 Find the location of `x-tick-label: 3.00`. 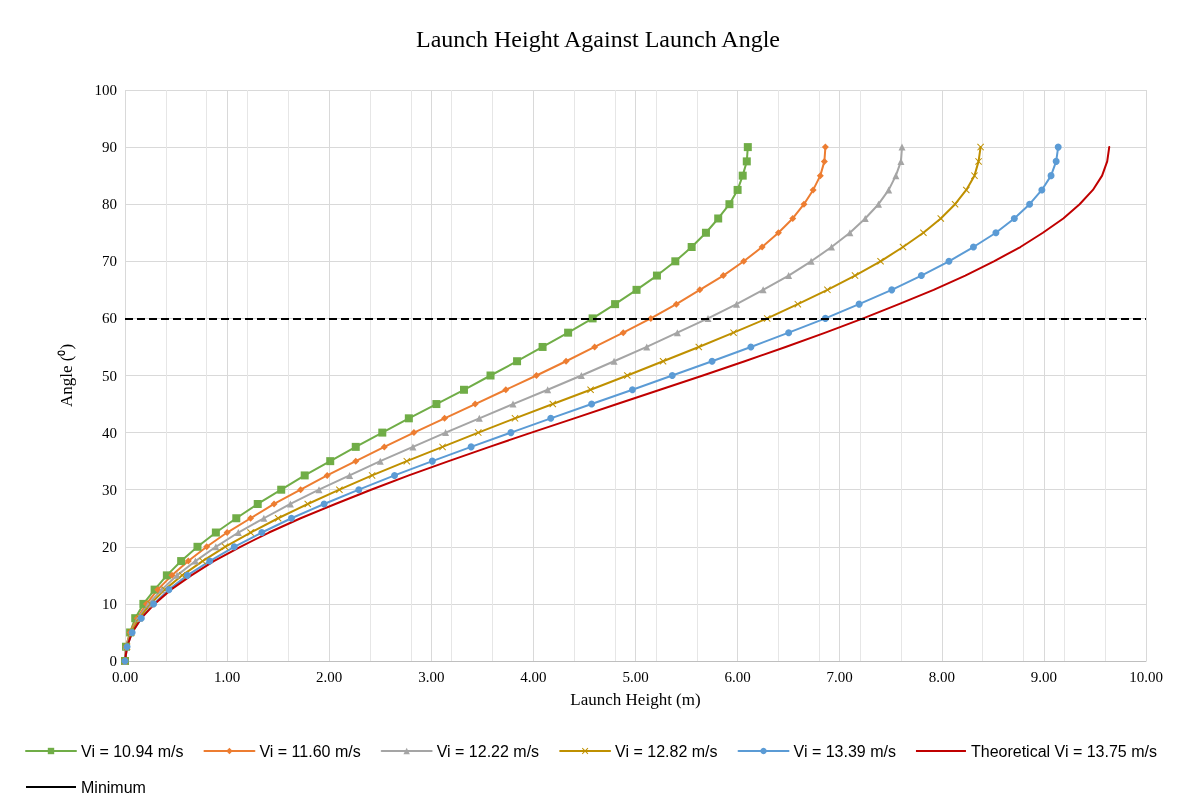

x-tick-label: 3.00 is located at coordinates (431, 676).